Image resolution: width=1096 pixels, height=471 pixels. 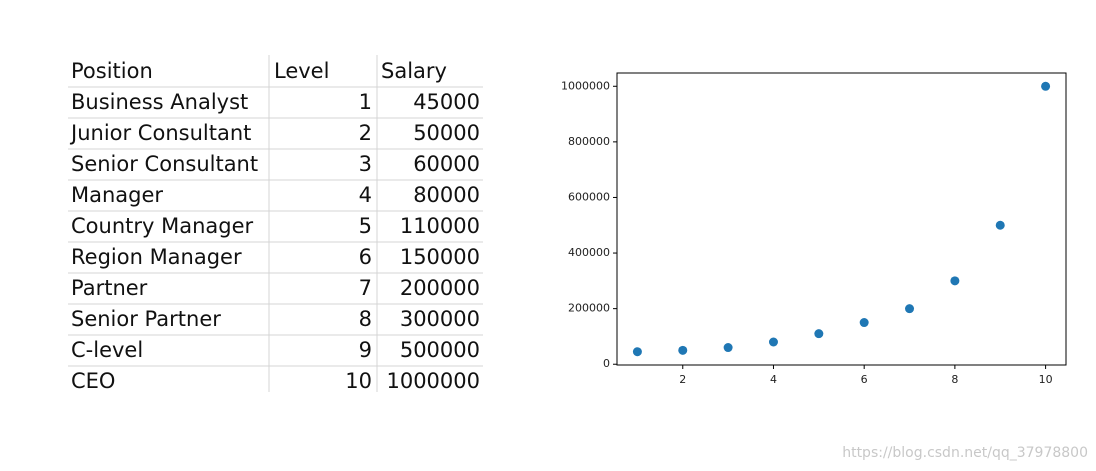 I want to click on y-tick-label: 400000, so click(x=589, y=252).